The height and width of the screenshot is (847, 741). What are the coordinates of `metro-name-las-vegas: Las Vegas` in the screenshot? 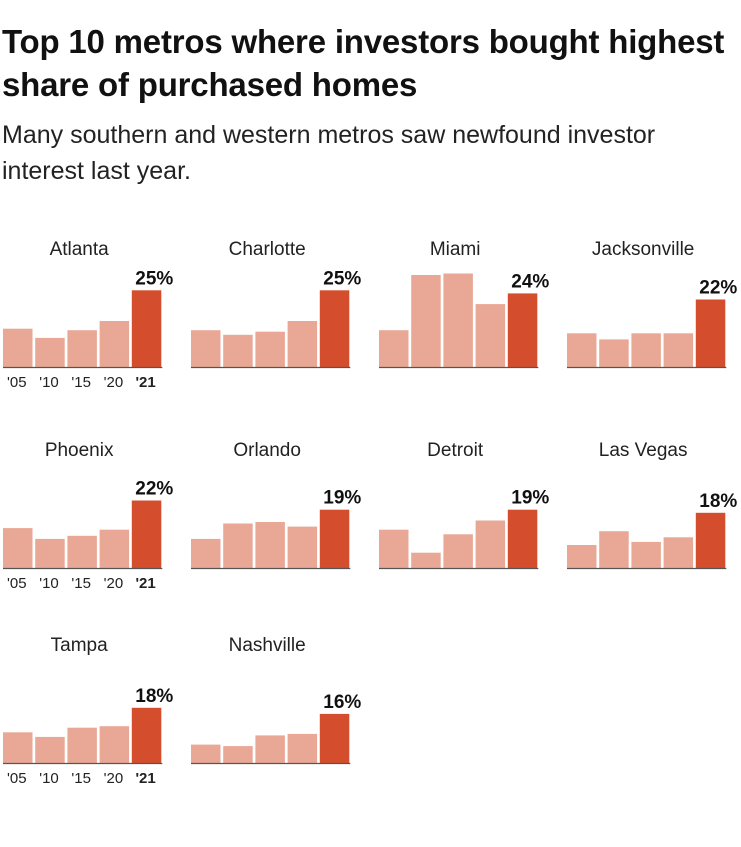 It's located at (643, 450).